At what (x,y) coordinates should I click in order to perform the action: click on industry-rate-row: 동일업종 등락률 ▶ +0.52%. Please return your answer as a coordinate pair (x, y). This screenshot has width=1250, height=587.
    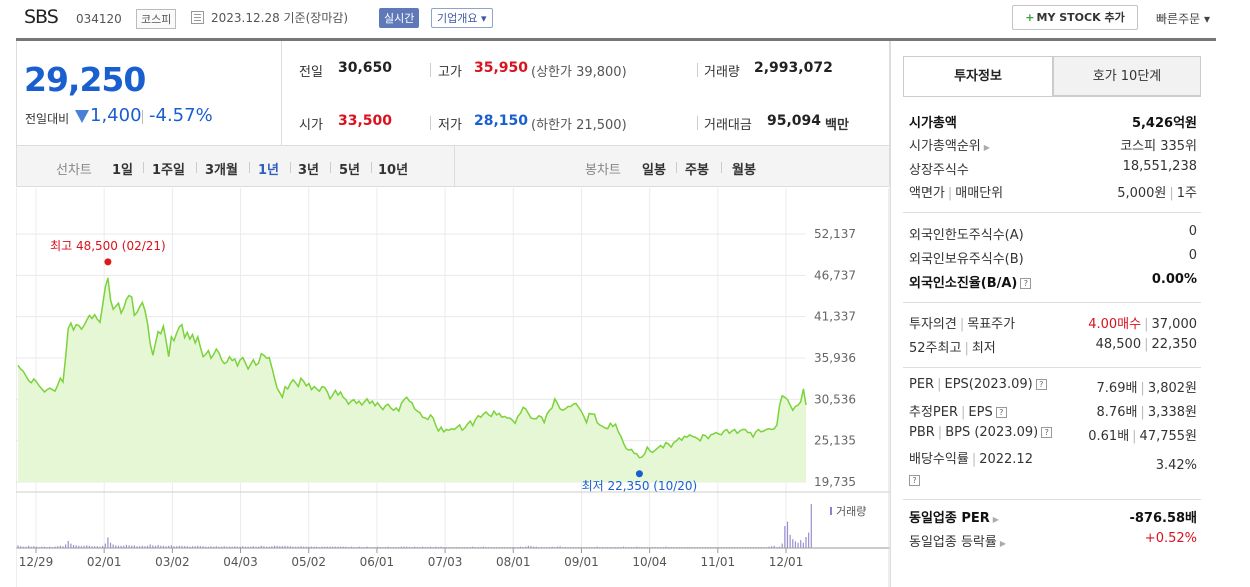
    Looking at the image, I should click on (1053, 542).